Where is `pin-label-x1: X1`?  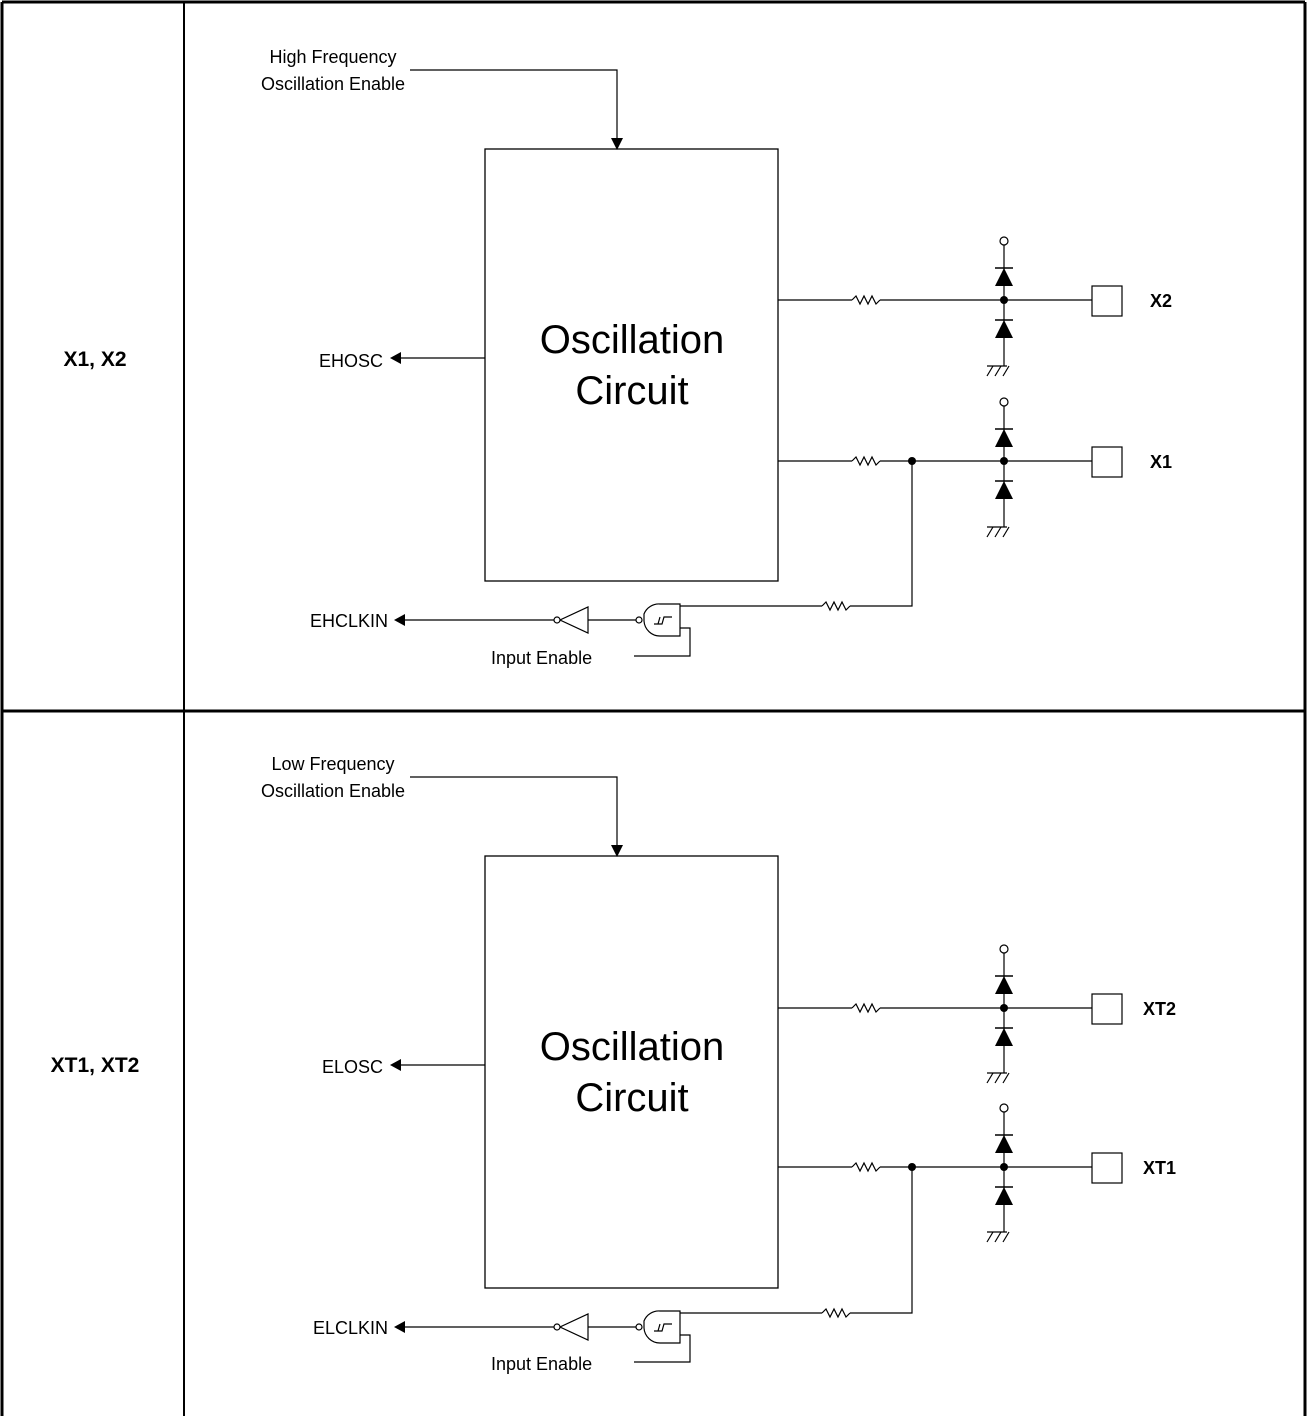 pin-label-x1: X1 is located at coordinates (1161, 462).